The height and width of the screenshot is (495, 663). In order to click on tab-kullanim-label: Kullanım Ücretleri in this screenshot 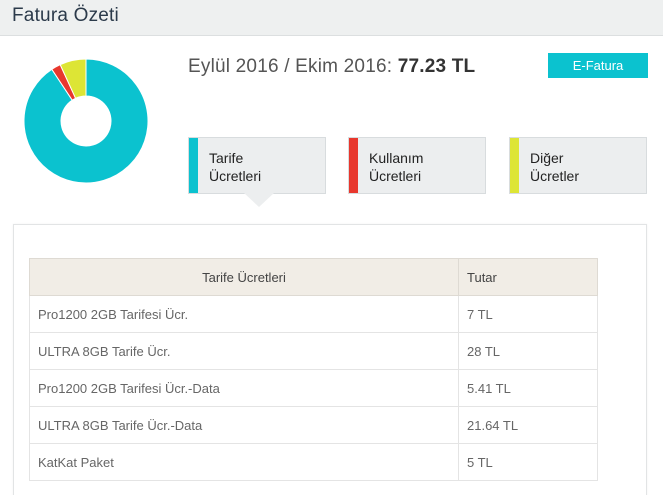, I will do `click(396, 167)`.